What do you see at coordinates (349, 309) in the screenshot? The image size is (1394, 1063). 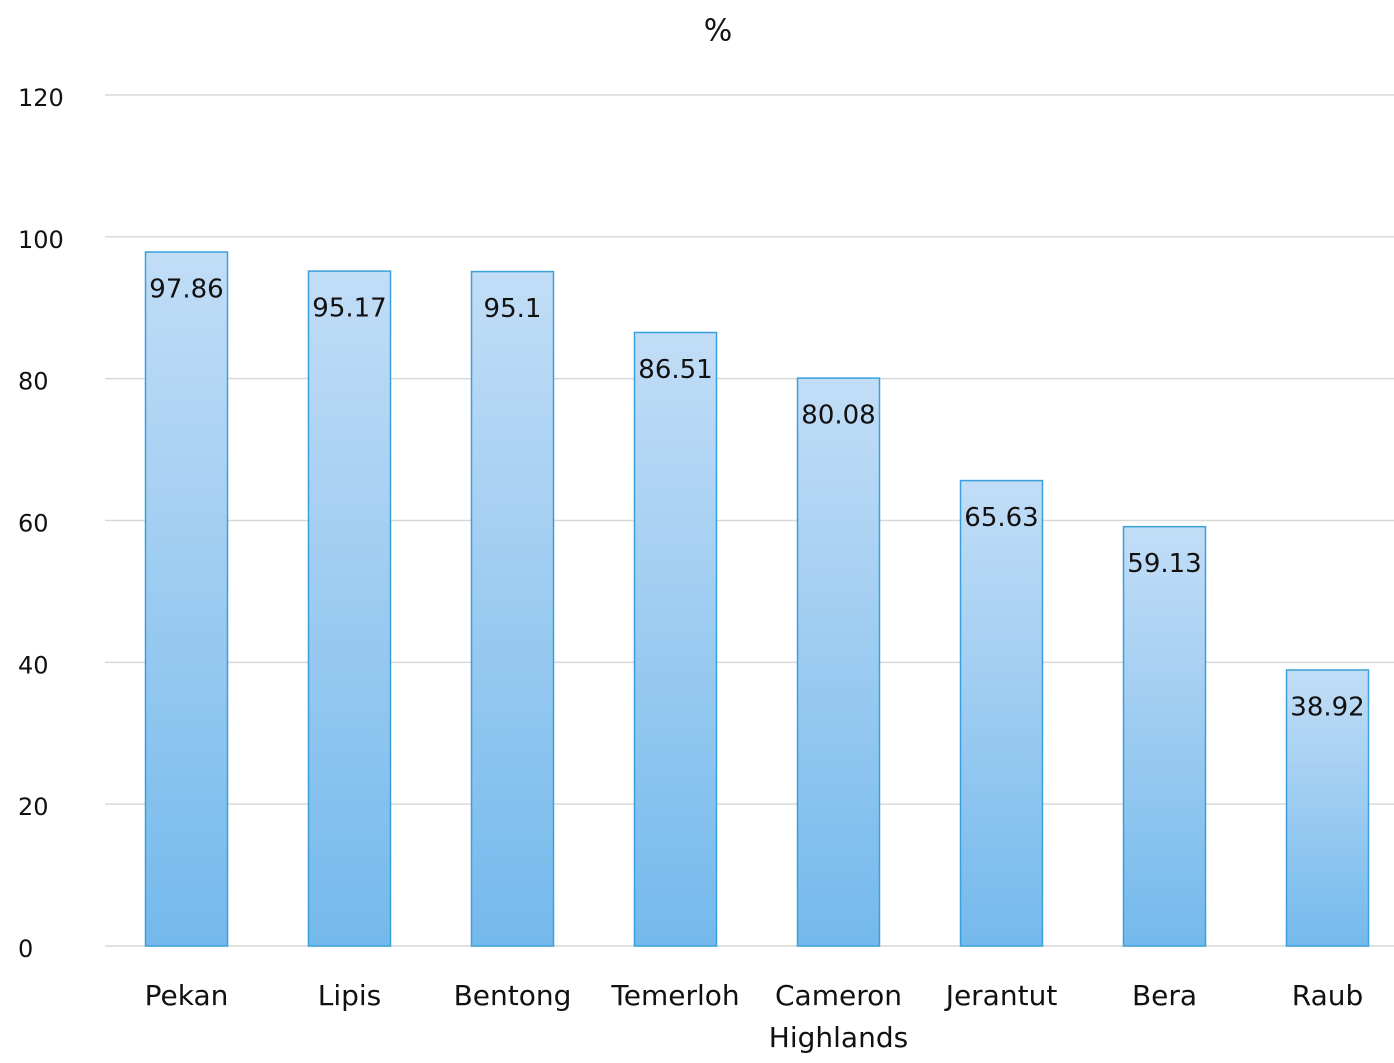 I see `value-label: 95.17` at bounding box center [349, 309].